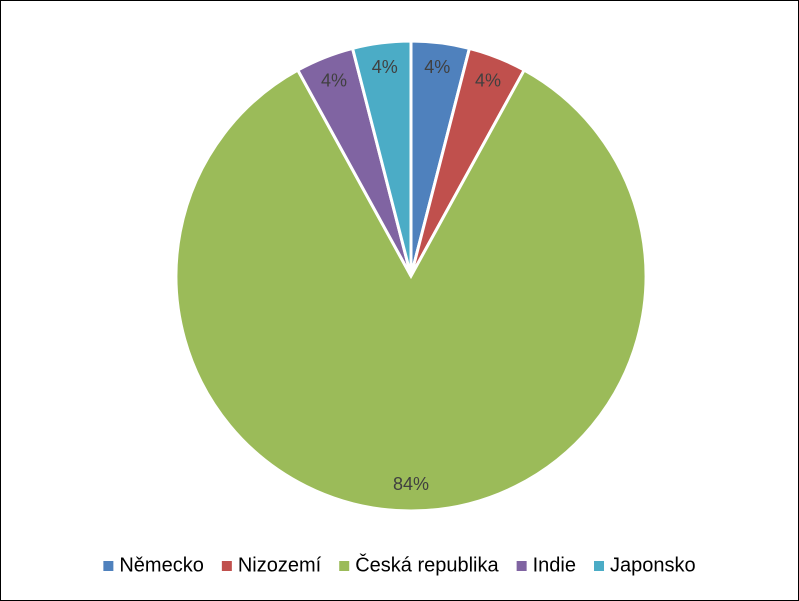 This screenshot has height=601, width=799. I want to click on legend-label: Německo, so click(161, 565).